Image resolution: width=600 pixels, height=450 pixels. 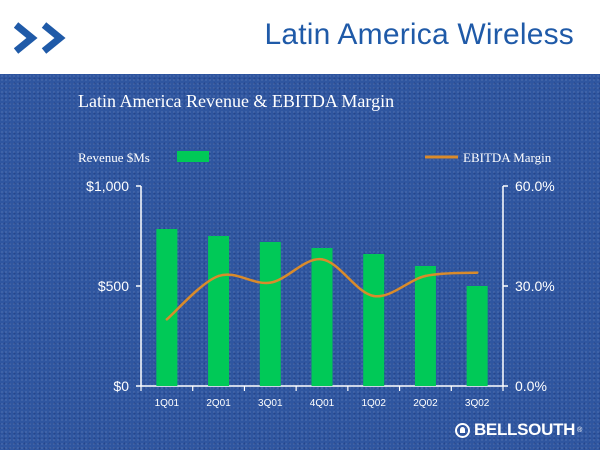 What do you see at coordinates (507, 157) in the screenshot?
I see `legend-label-ebitda: EBITDA Margin` at bounding box center [507, 157].